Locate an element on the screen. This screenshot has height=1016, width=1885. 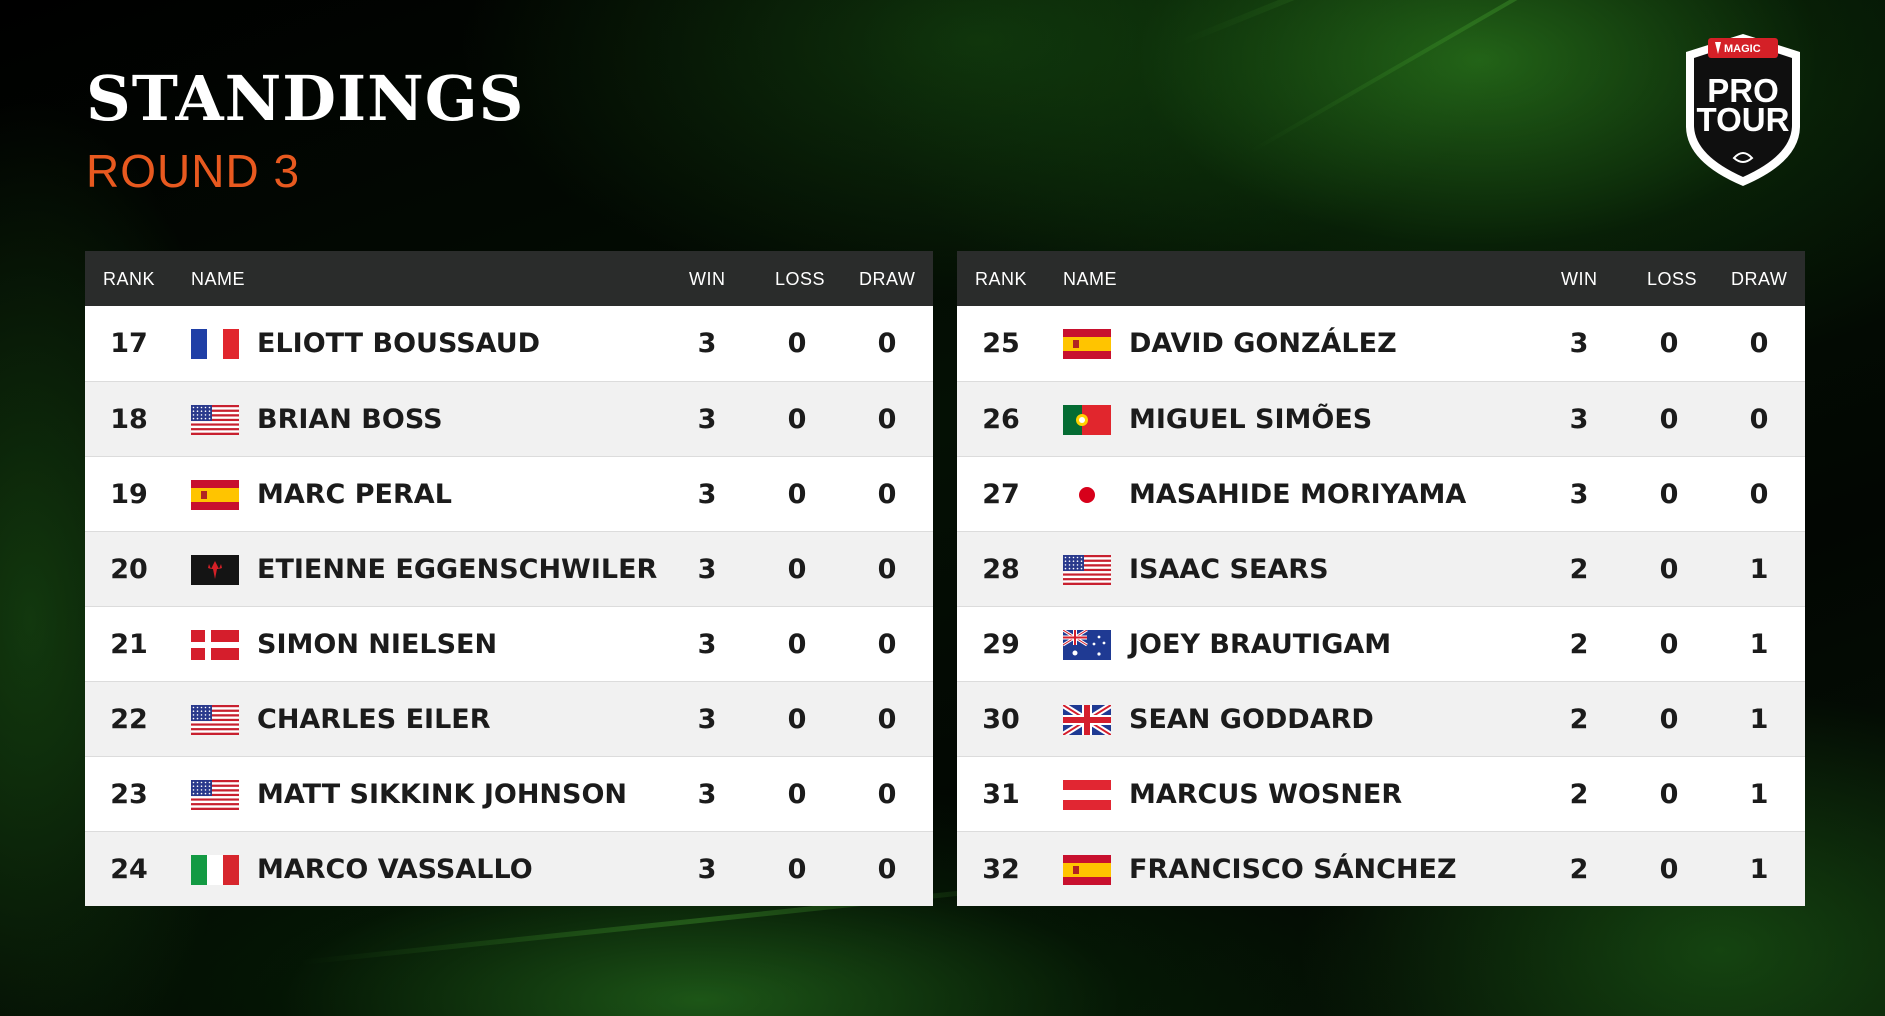
rank-cell: 20 is located at coordinates (129, 569).